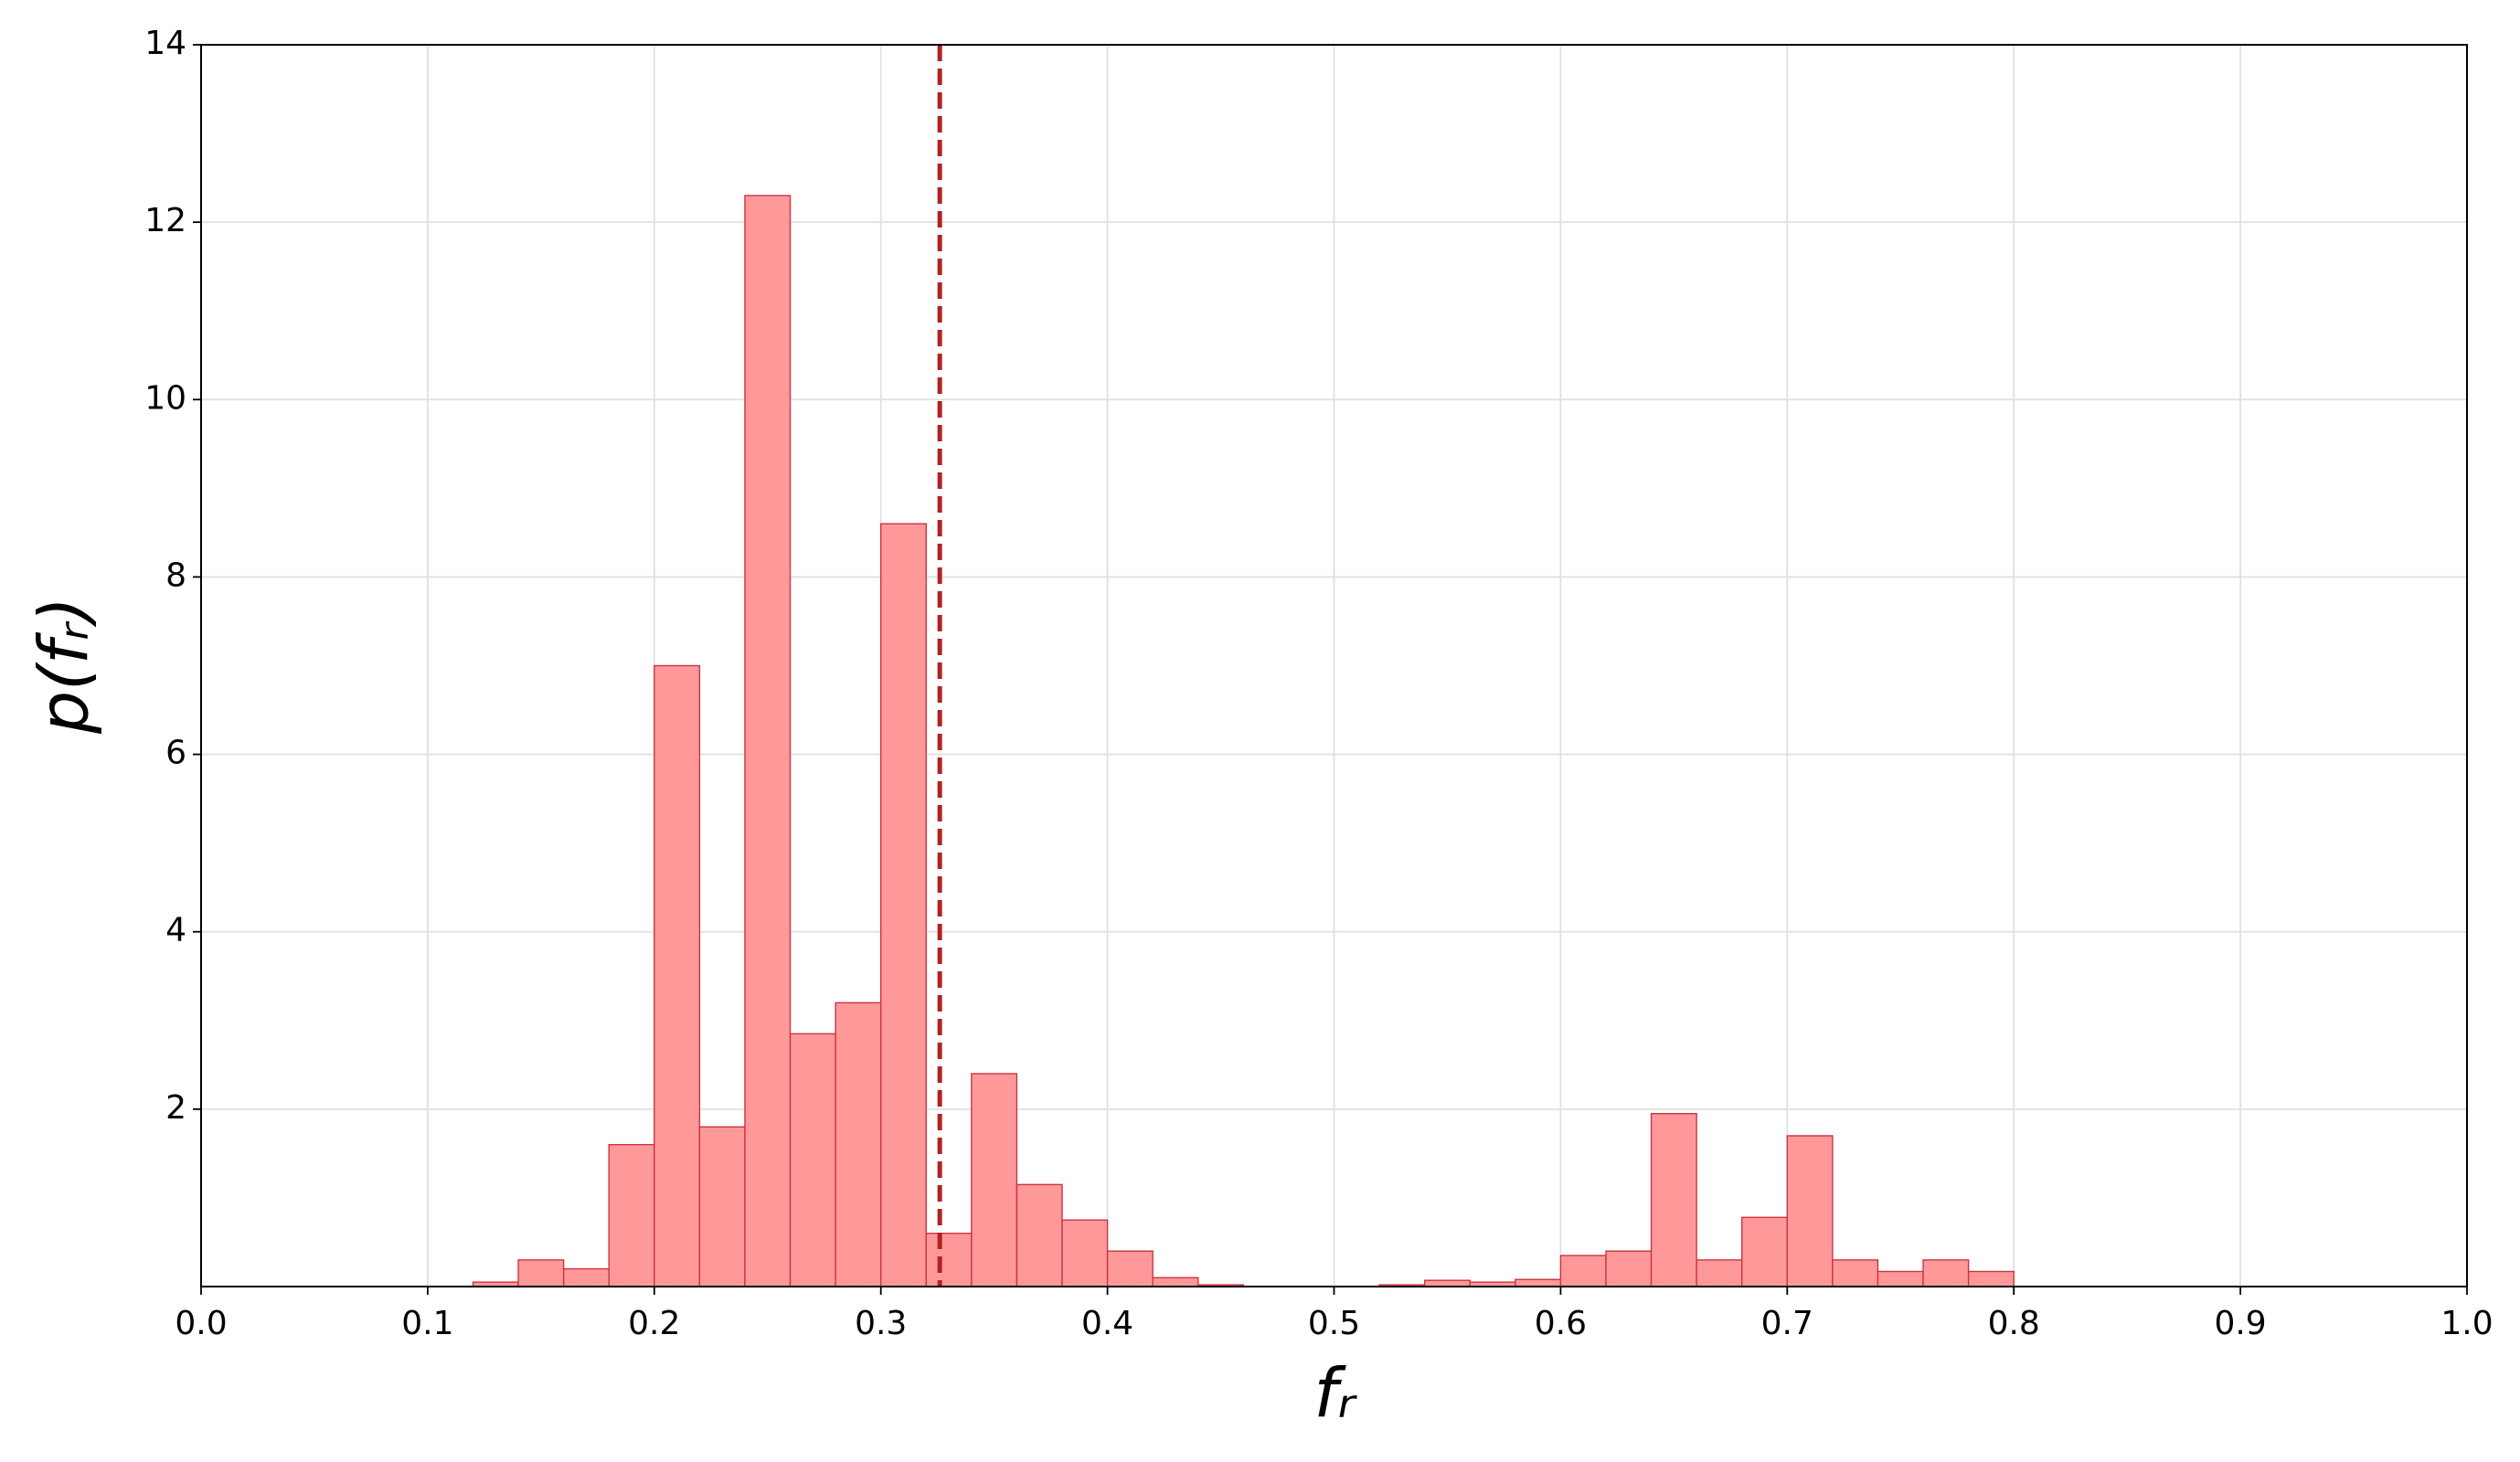 The image size is (2520, 1462). Describe the element at coordinates (881, 1323) in the screenshot. I see `x-tick-label: 0.3` at that location.